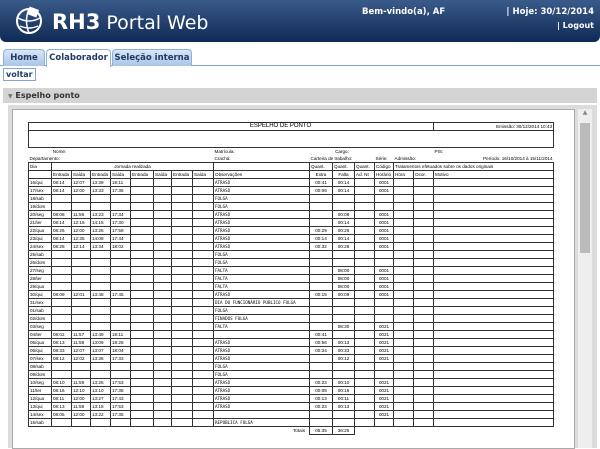 The height and width of the screenshot is (449, 600). What do you see at coordinates (405, 159) in the screenshot?
I see `admissao-label: Admissão:` at bounding box center [405, 159].